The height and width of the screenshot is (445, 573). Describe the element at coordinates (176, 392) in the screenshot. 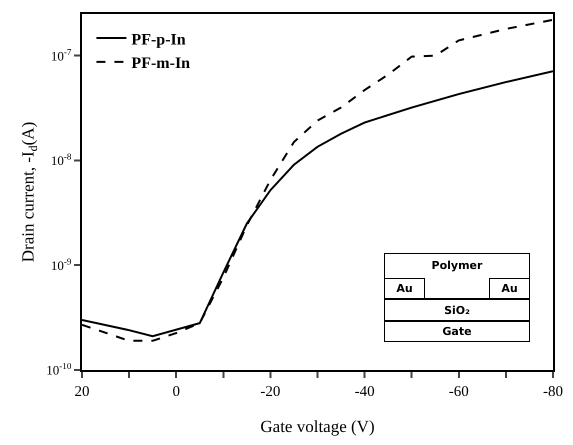

I see `x-tick-label: 0` at that location.